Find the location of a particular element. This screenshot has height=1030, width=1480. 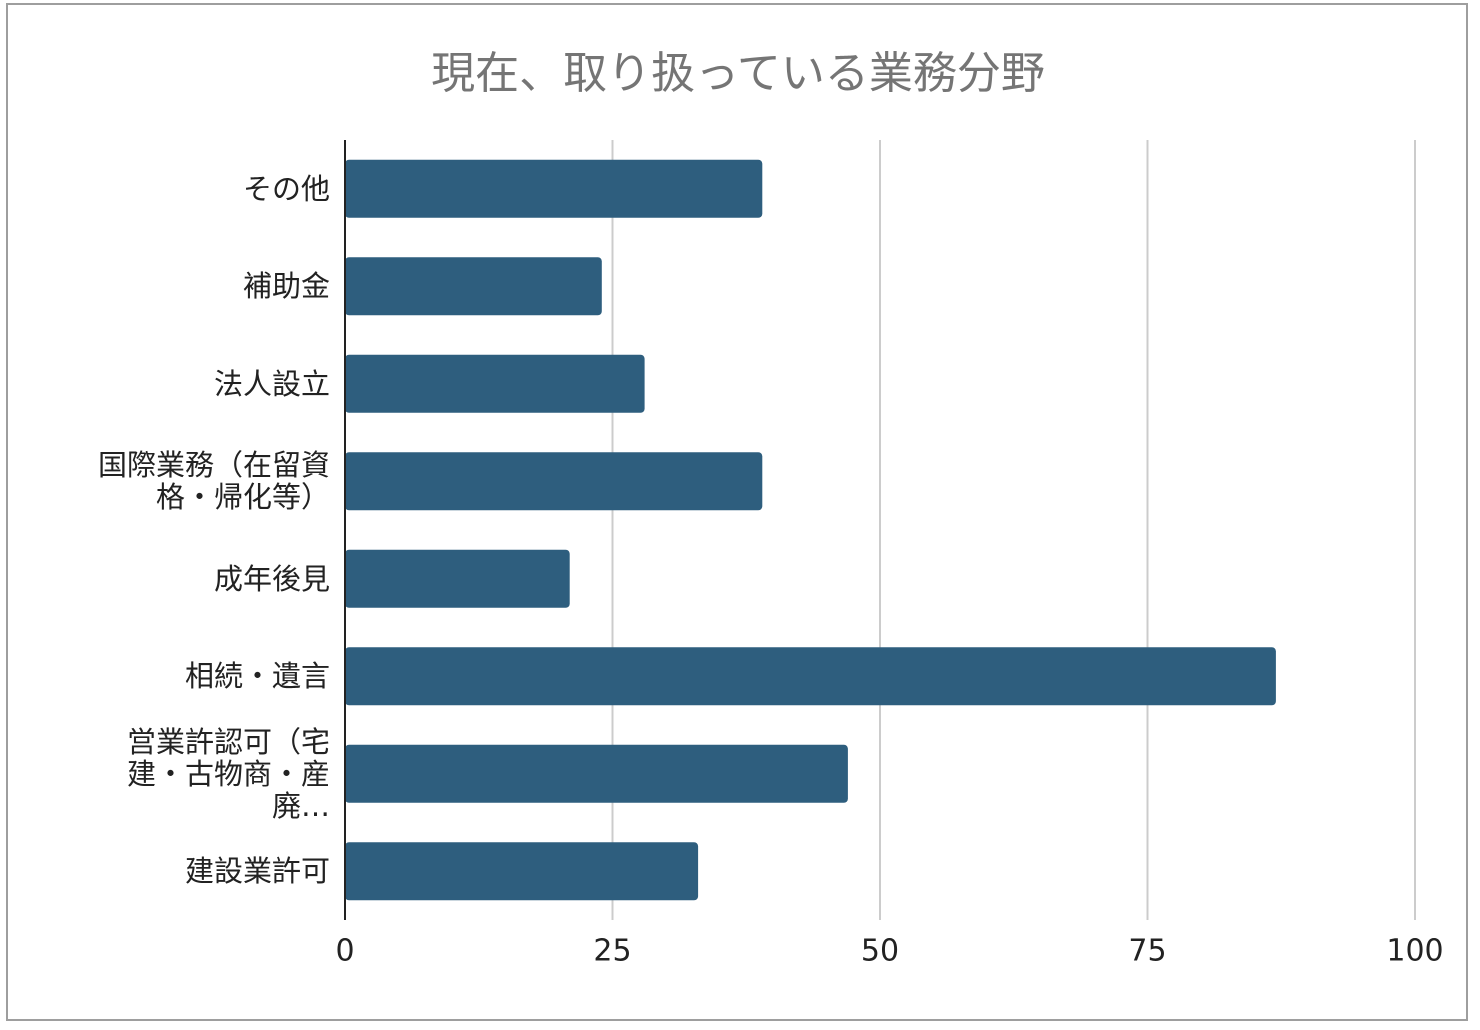

y-tick-label: 国際業務（在留資格・帰化等） is located at coordinates (213, 481).